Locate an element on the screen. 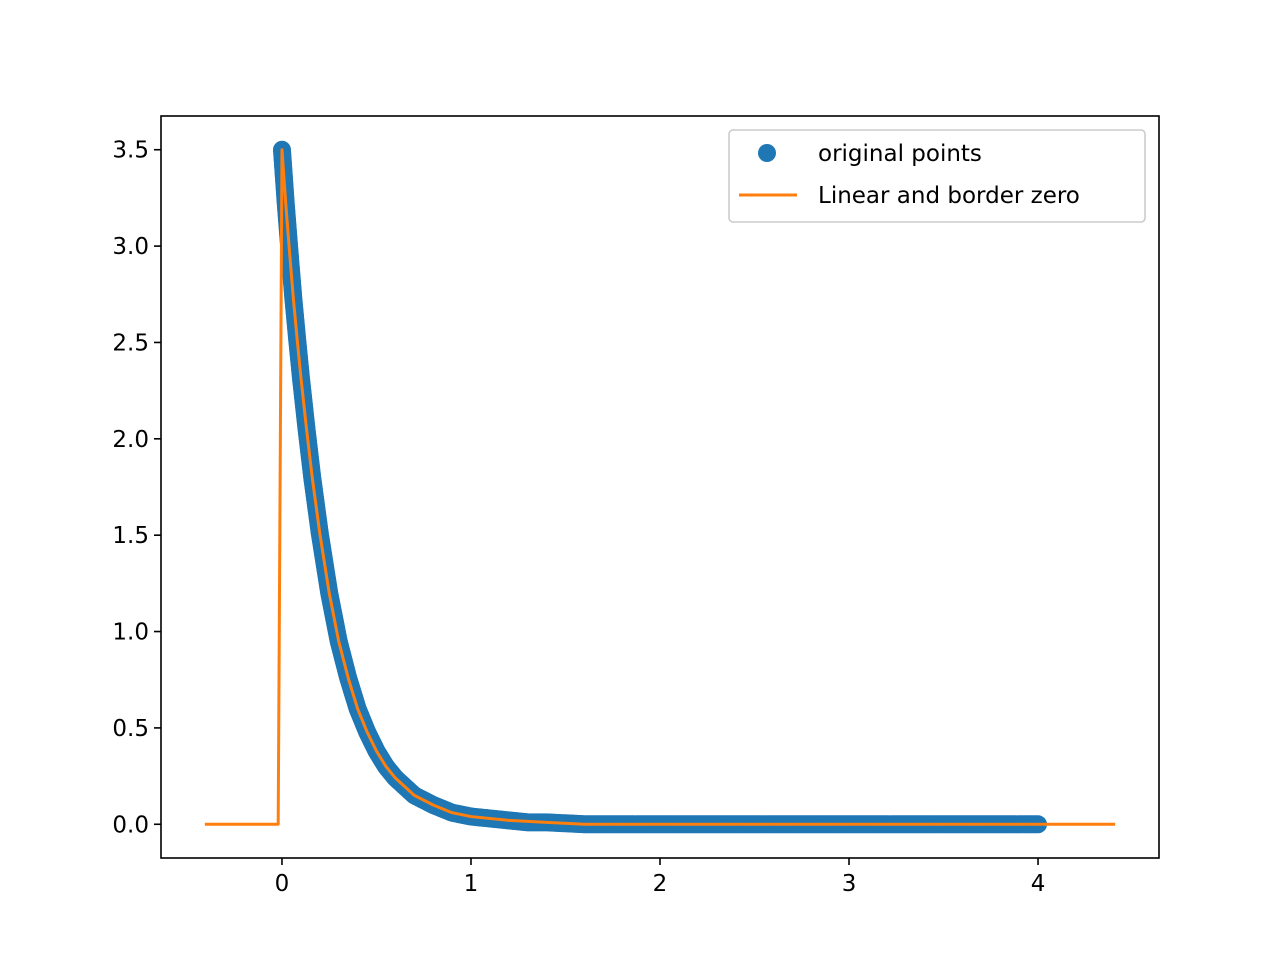  legend-frame is located at coordinates (937, 176).